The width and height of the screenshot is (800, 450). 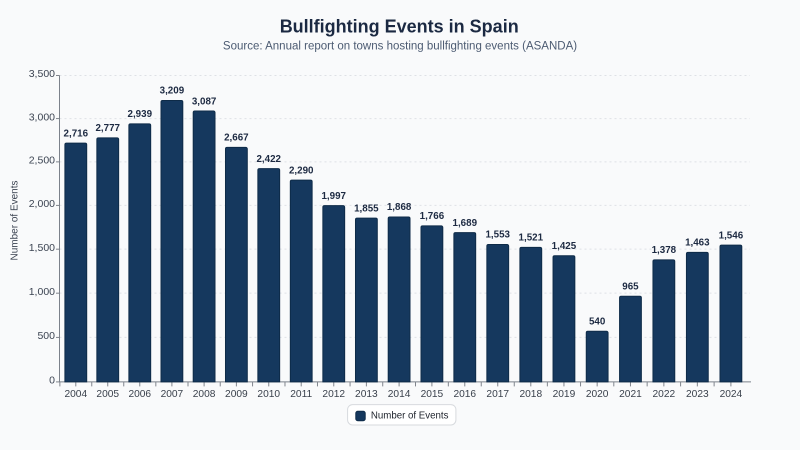 I want to click on svg-text: 2013, so click(x=366, y=394).